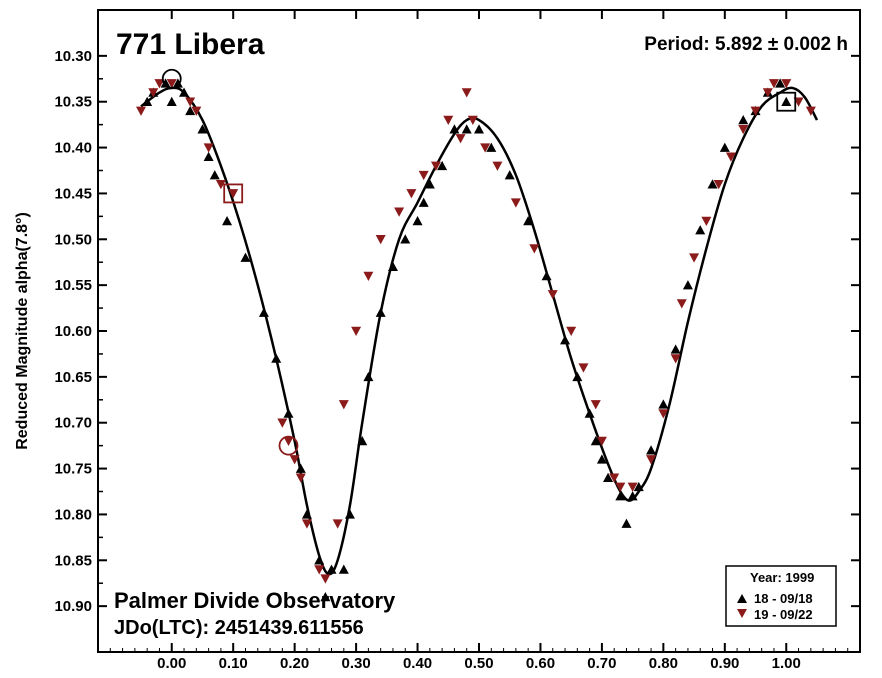 The image size is (882, 678). I want to click on y-tick-label: 10.75, so click(73, 469).